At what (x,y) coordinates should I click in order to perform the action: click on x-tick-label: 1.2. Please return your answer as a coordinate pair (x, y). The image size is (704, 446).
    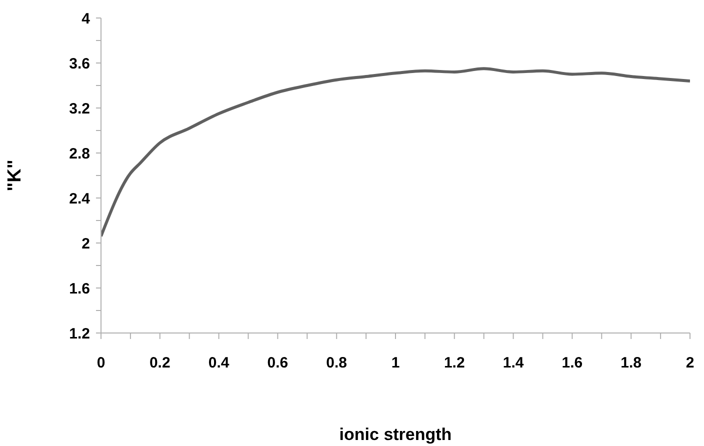
    Looking at the image, I should click on (454, 363).